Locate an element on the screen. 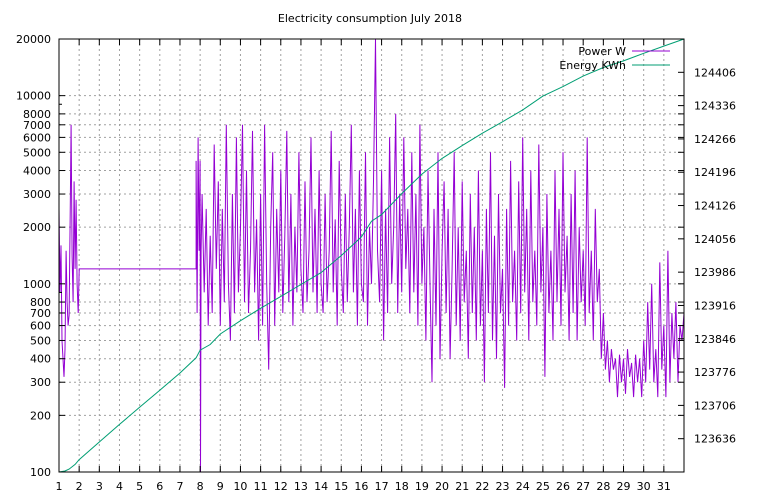 Image resolution: width=768 pixels, height=500 pixels. y-tick-label: 5000 is located at coordinates (37, 152).